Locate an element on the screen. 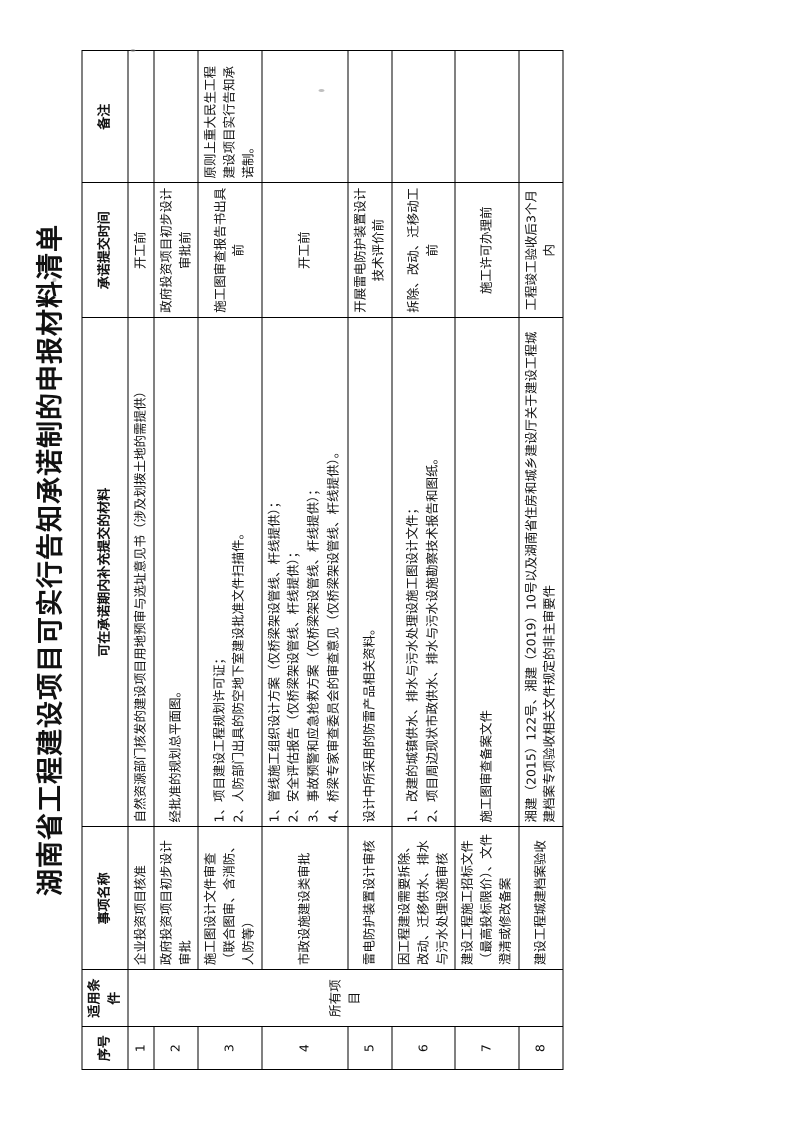 The image size is (793, 1122). cell-item-name: 施工图设计文件审查（联合图审、含消防、人防等） is located at coordinates (229, 898).